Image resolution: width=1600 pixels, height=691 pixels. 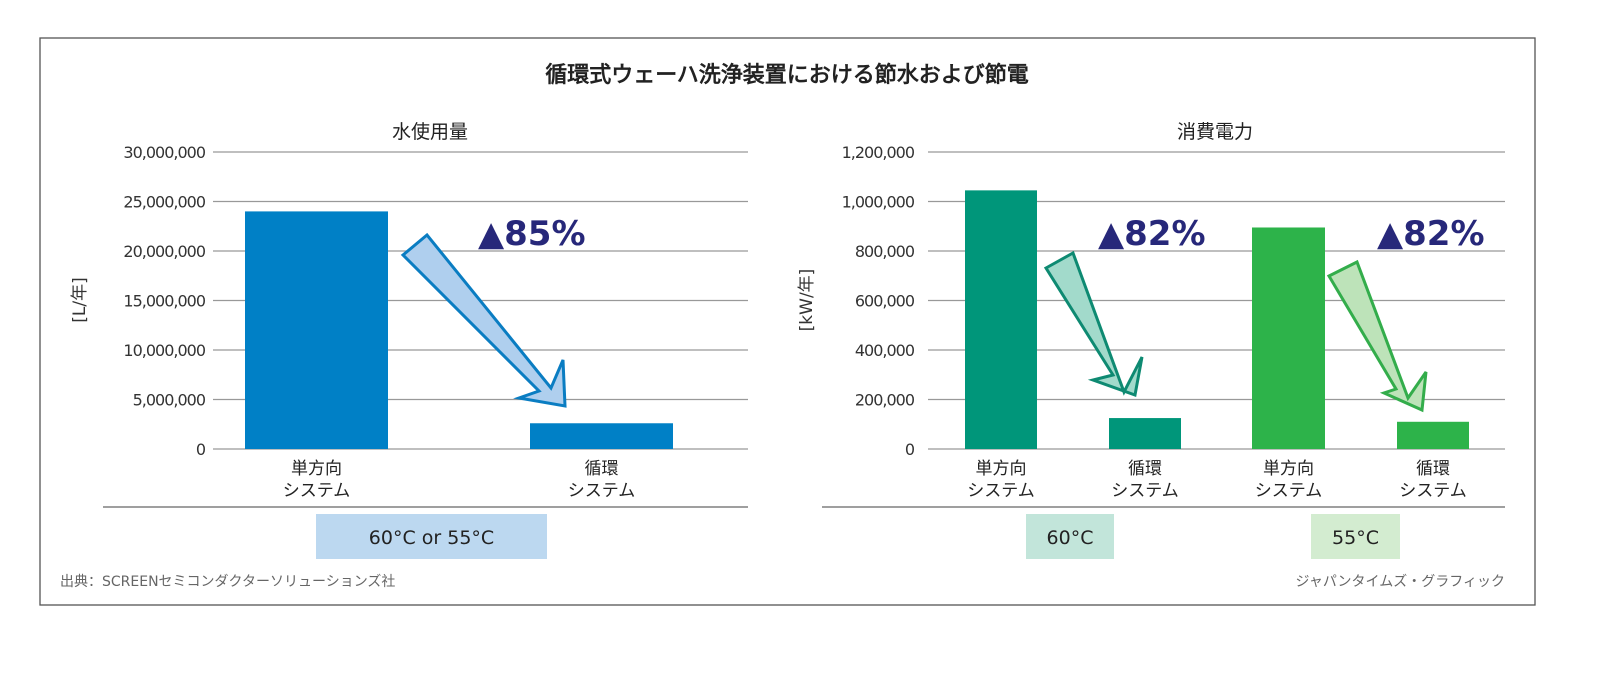 I want to click on y-tick-label: 800,000, so click(x=885, y=251).